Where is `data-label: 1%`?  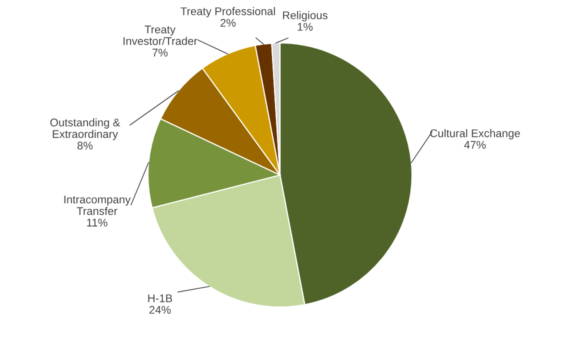
data-label: 1% is located at coordinates (305, 26).